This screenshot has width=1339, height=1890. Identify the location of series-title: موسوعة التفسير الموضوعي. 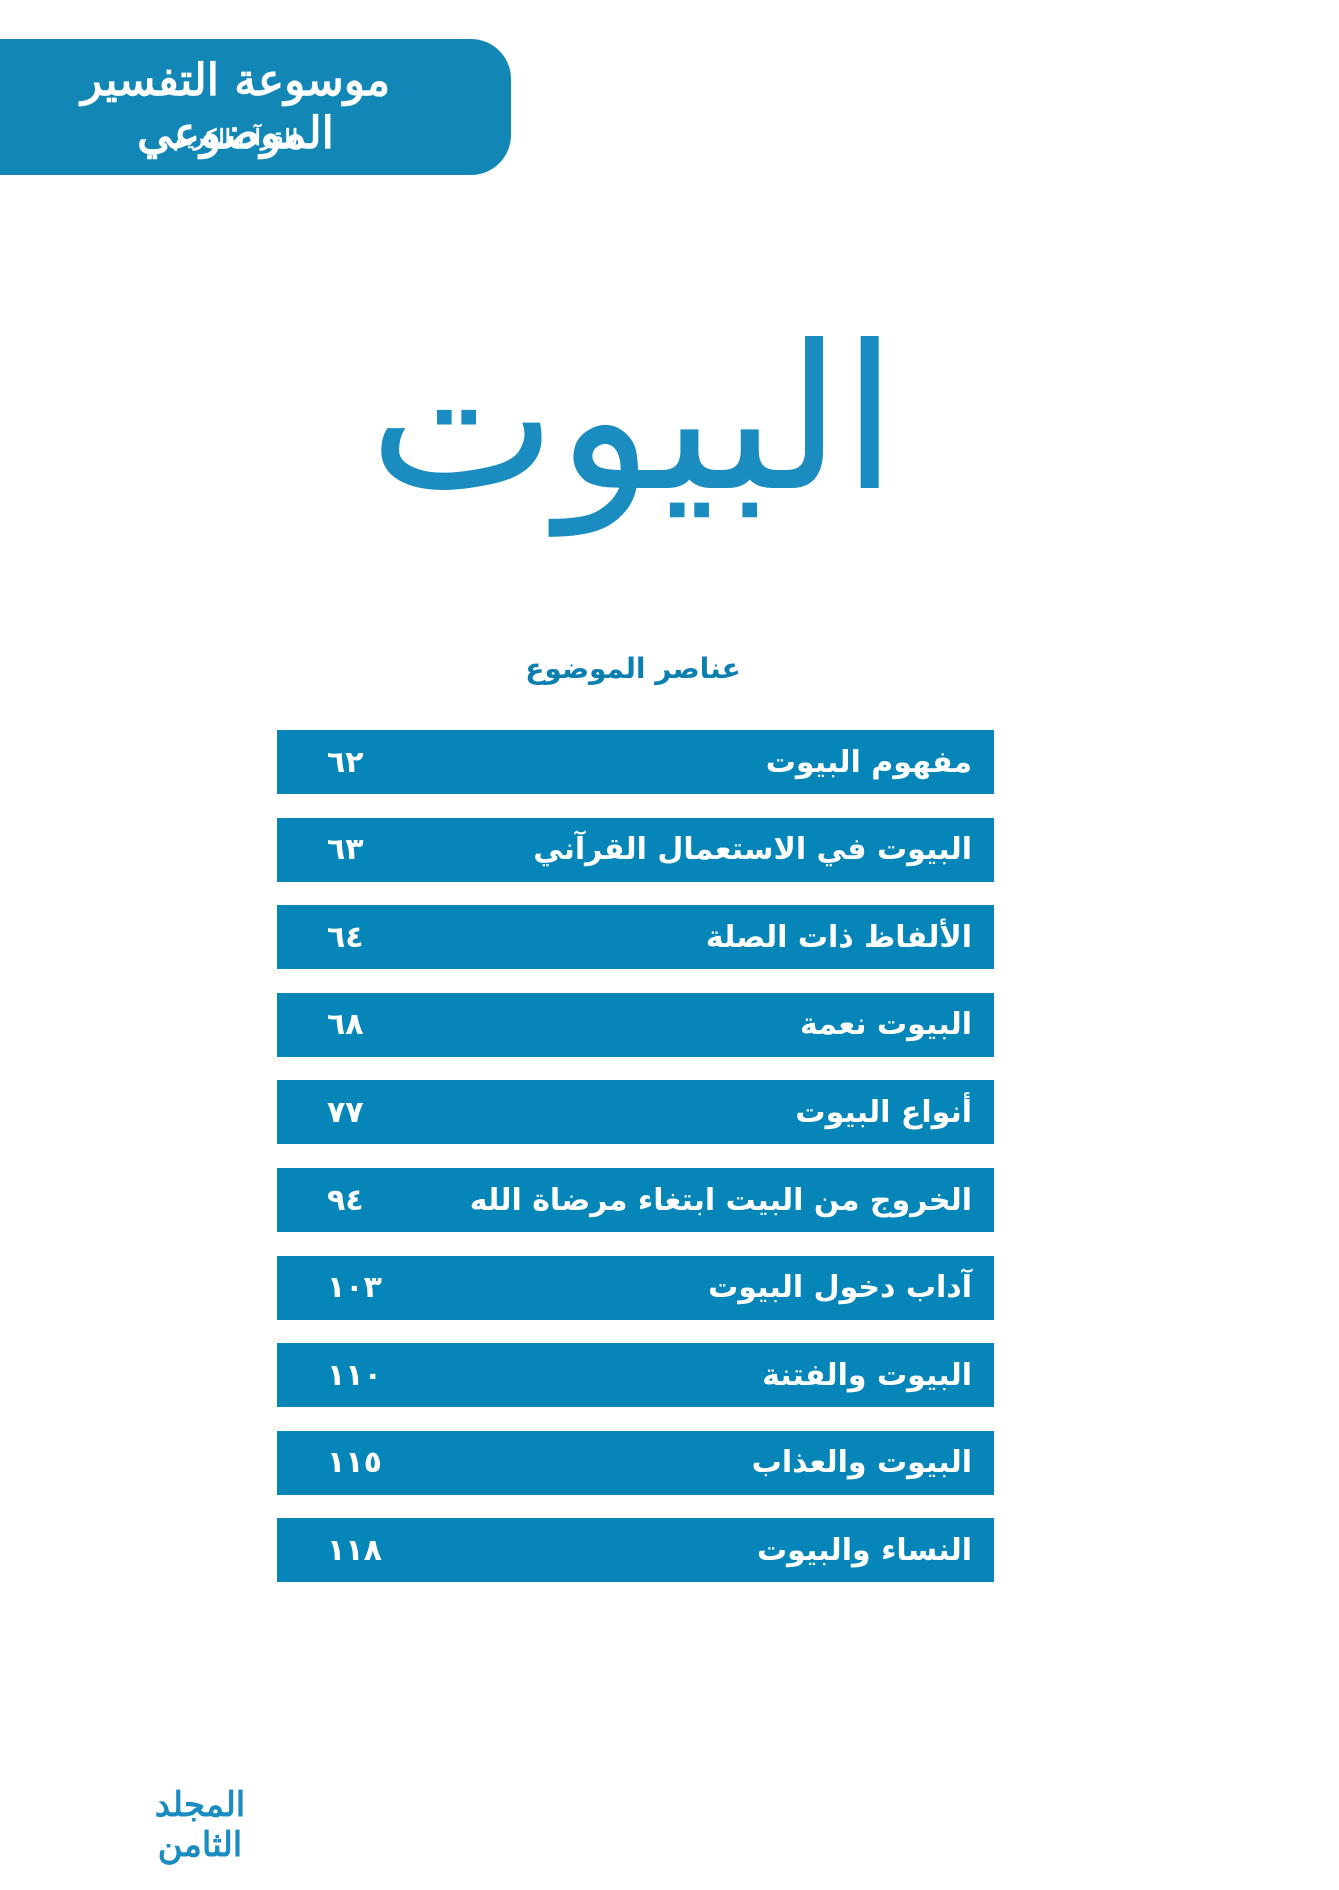
(235, 107).